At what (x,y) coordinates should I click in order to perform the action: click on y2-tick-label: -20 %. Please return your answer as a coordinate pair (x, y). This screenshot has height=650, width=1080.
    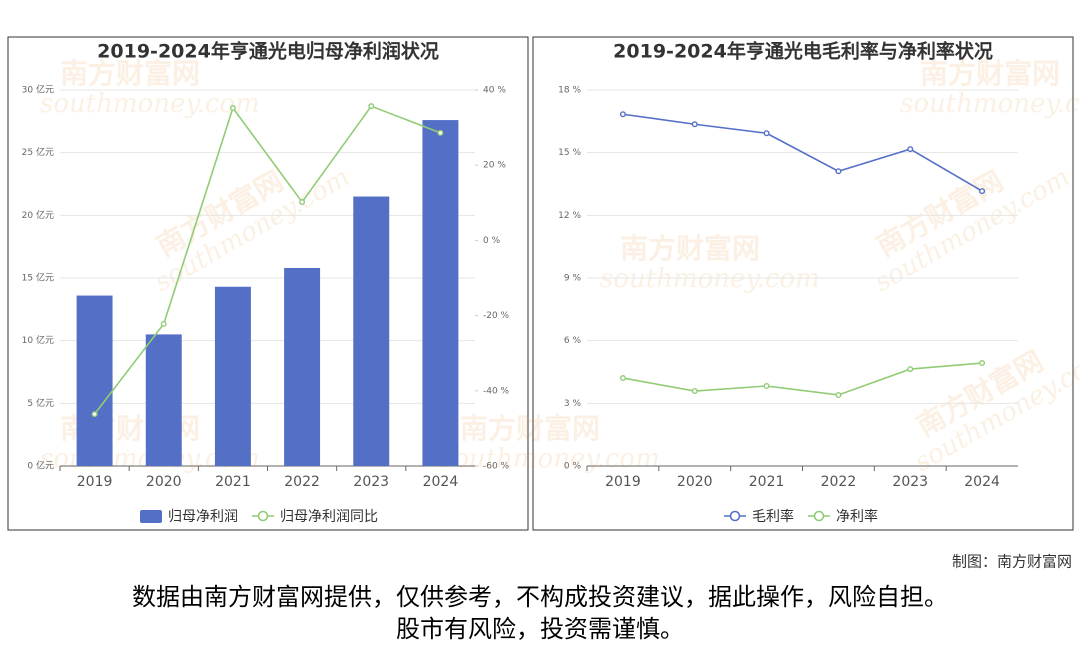
    Looking at the image, I should click on (496, 316).